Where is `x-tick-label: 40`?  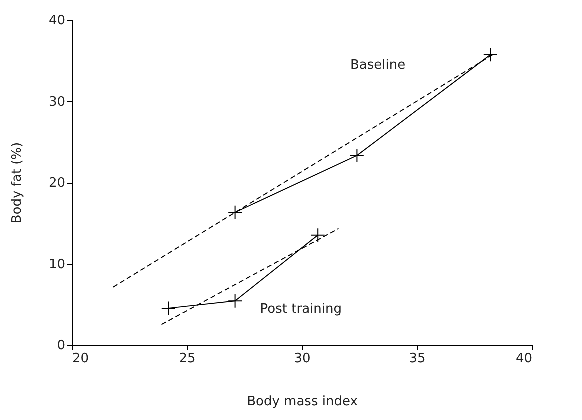
x-tick-label: 40 is located at coordinates (524, 359).